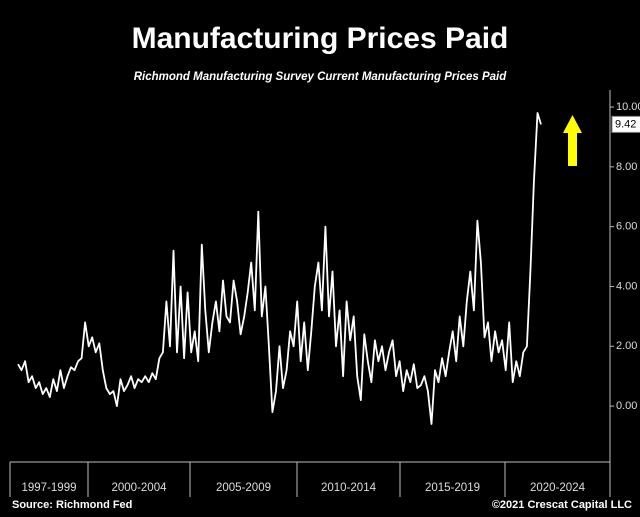 This screenshot has height=517, width=640. I want to click on y-tick-label: 0.00, so click(626, 406).